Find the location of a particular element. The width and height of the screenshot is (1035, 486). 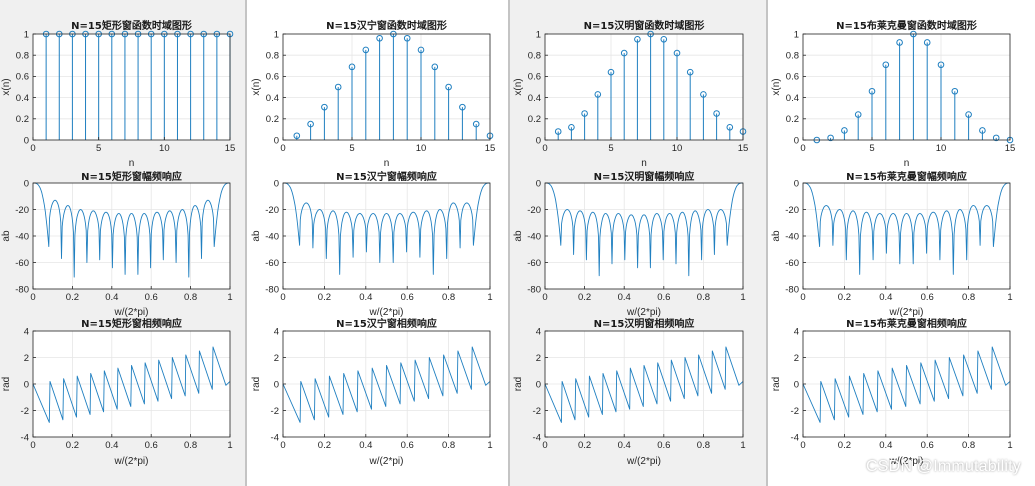

watermark: CSDN @Immutability is located at coordinates (943, 466).